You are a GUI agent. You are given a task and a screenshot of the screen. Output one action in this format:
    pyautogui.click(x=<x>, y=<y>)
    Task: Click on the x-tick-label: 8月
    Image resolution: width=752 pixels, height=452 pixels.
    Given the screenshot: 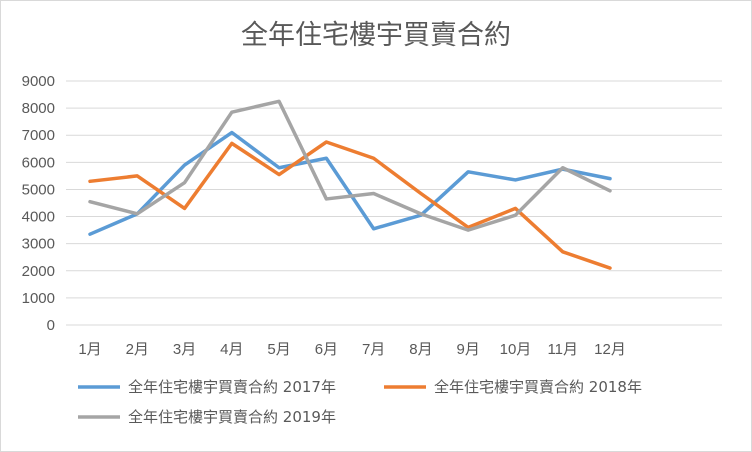 What is the action you would take?
    pyautogui.click(x=420, y=349)
    